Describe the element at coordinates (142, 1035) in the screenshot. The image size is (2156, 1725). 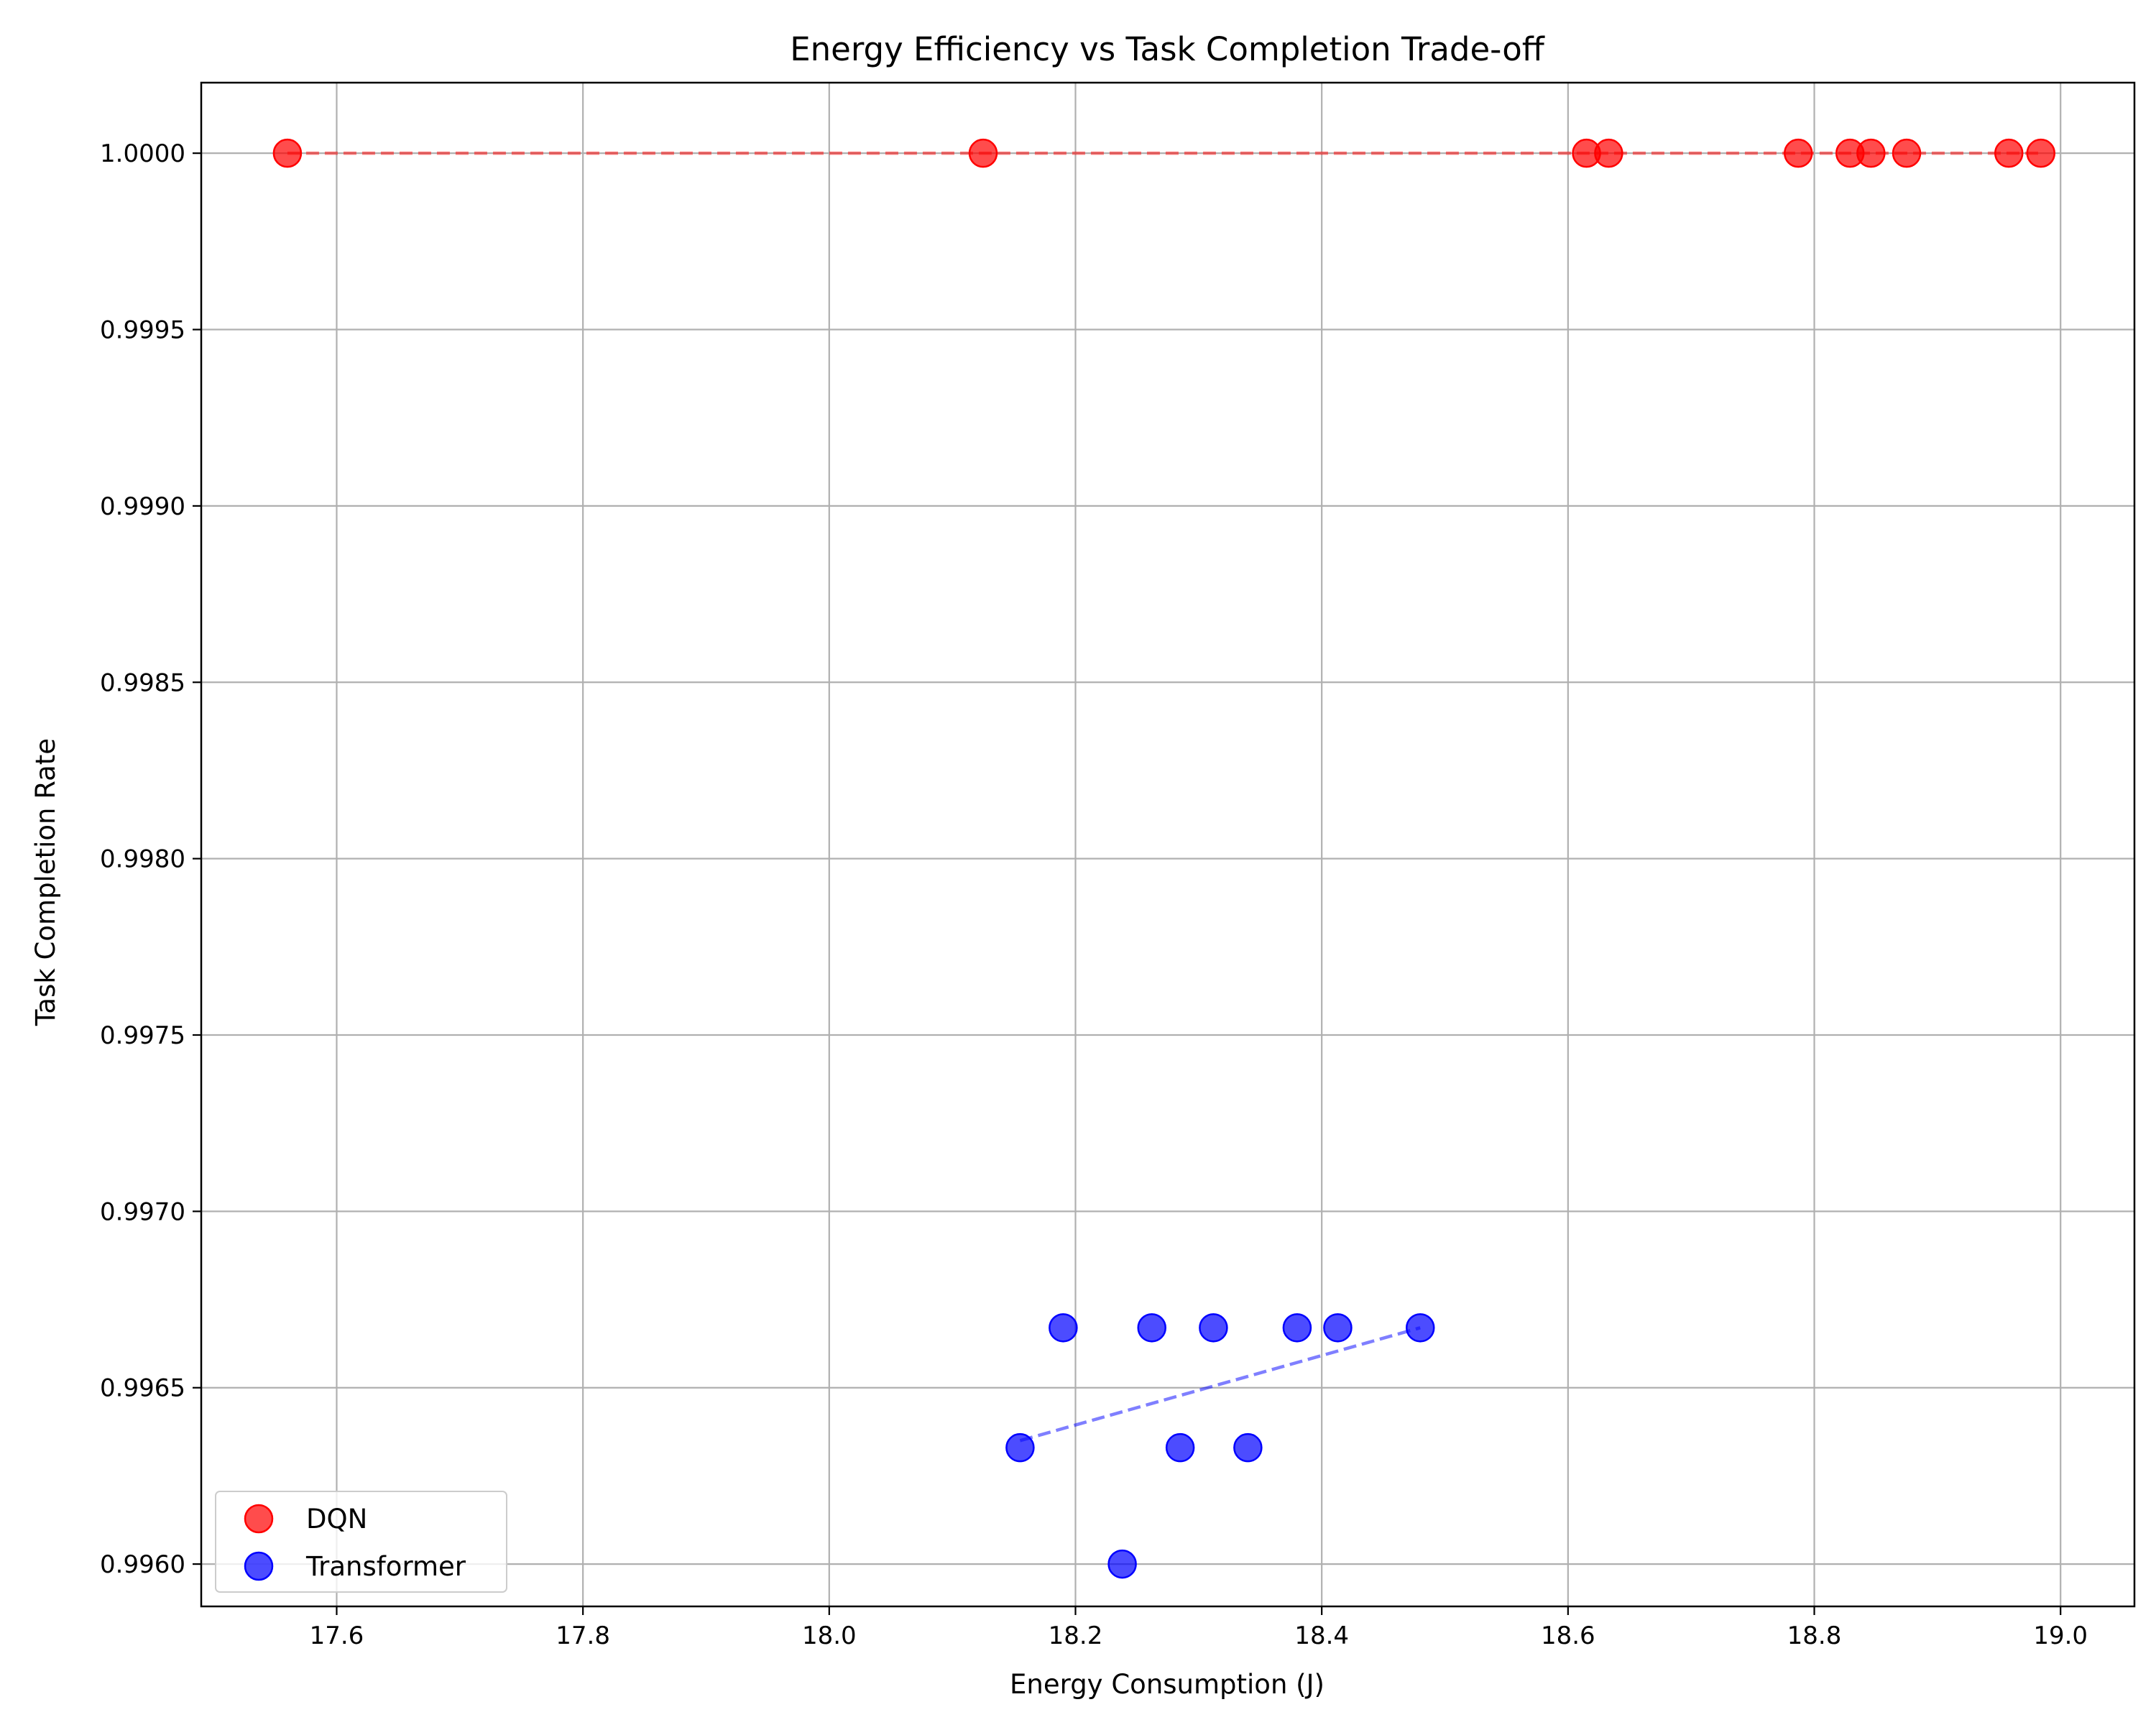
I see `y-tick-label: 0.9975` at that location.